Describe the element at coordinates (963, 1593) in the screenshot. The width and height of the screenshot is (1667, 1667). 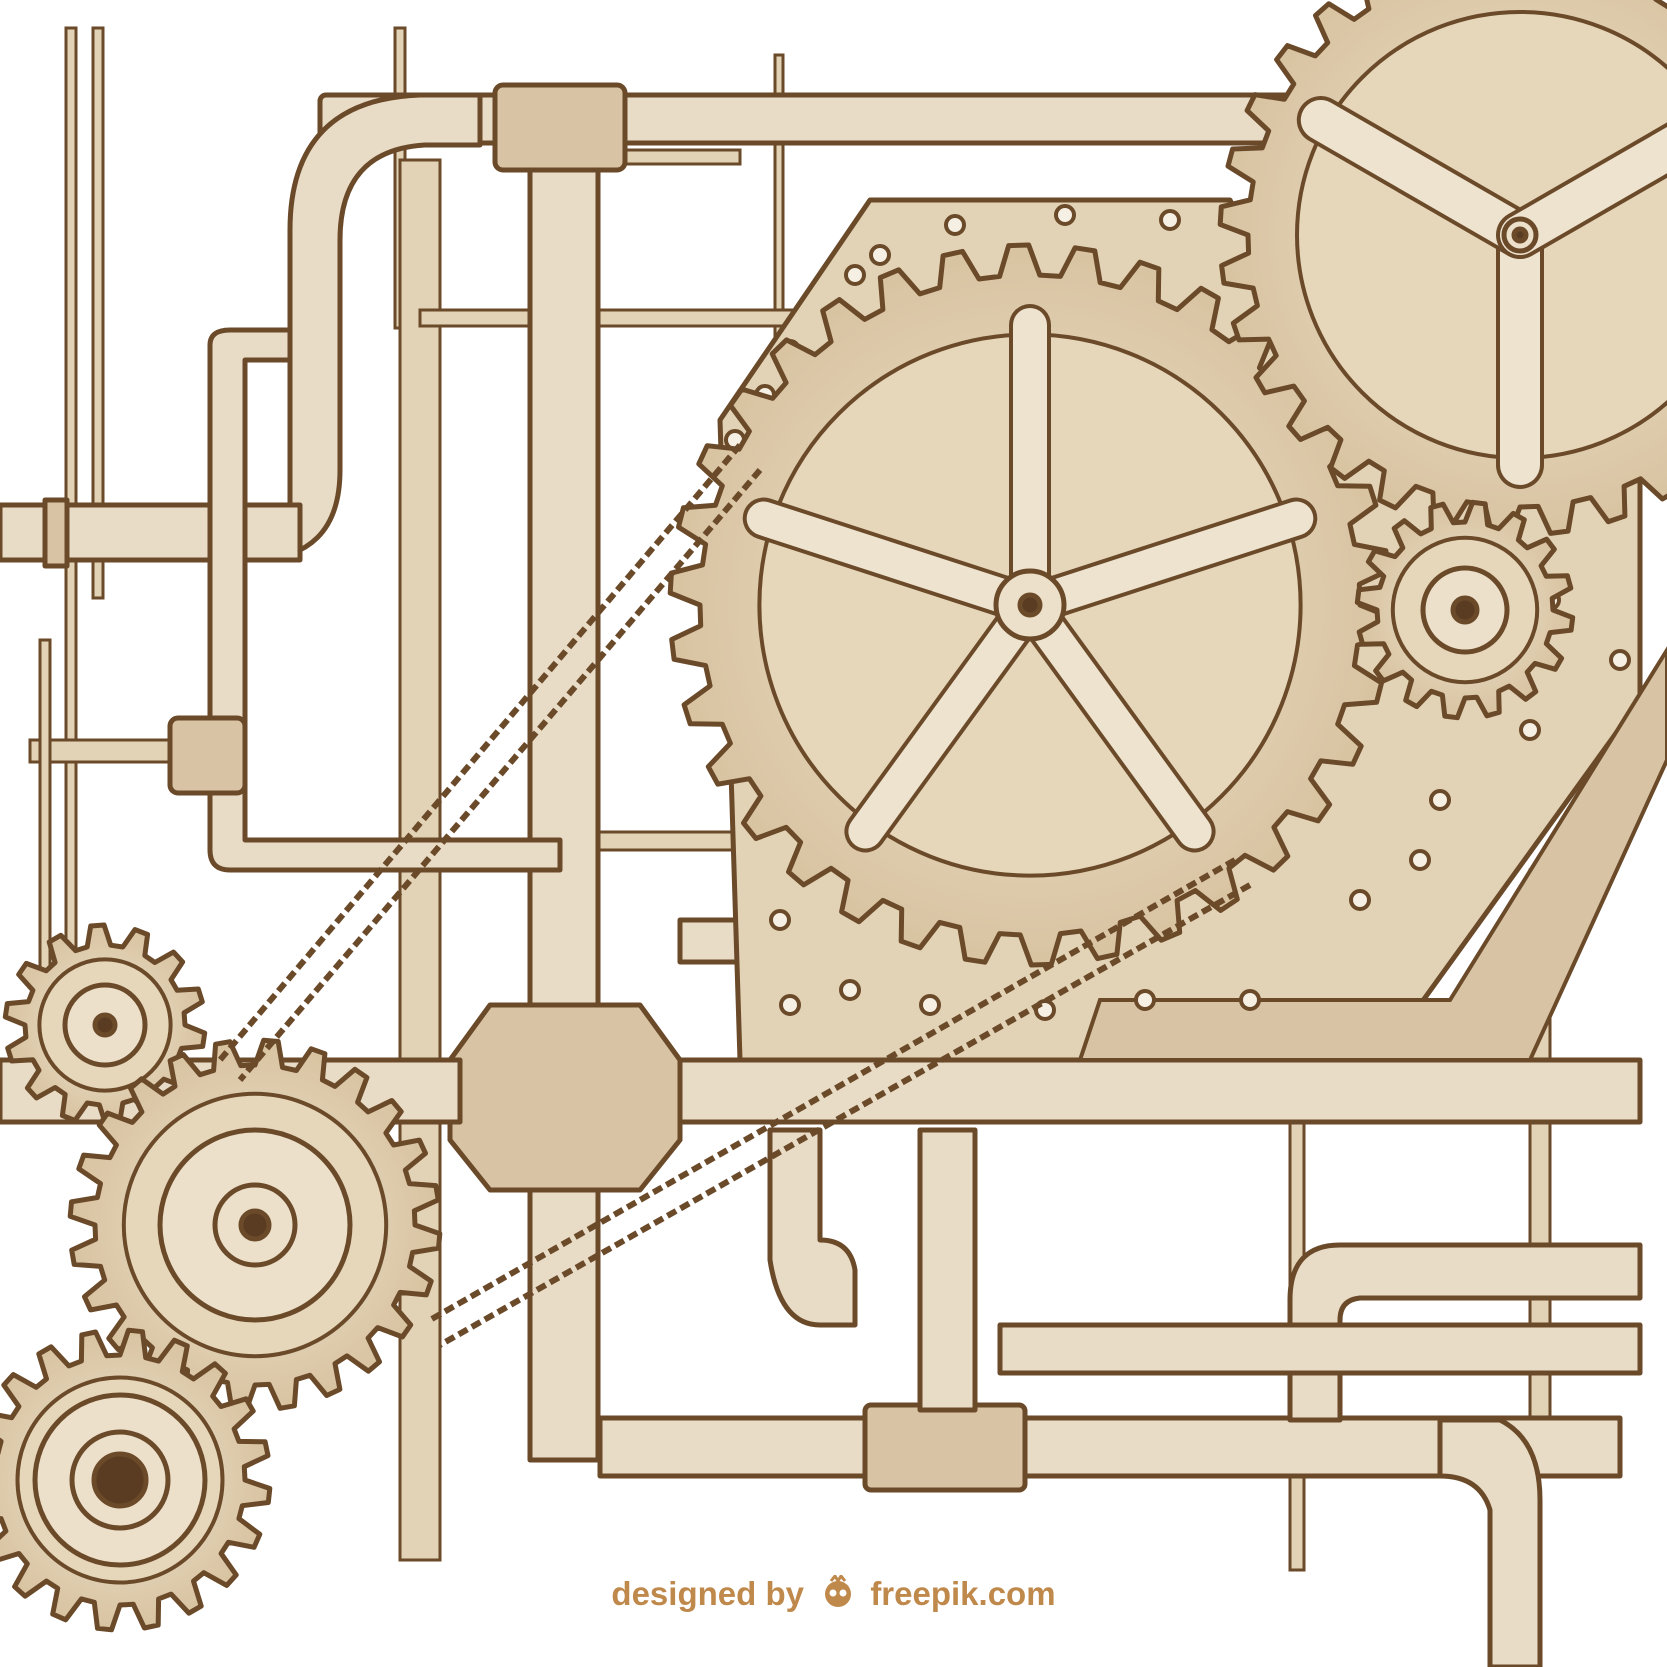
I see `credit-brand: freepik.com` at that location.